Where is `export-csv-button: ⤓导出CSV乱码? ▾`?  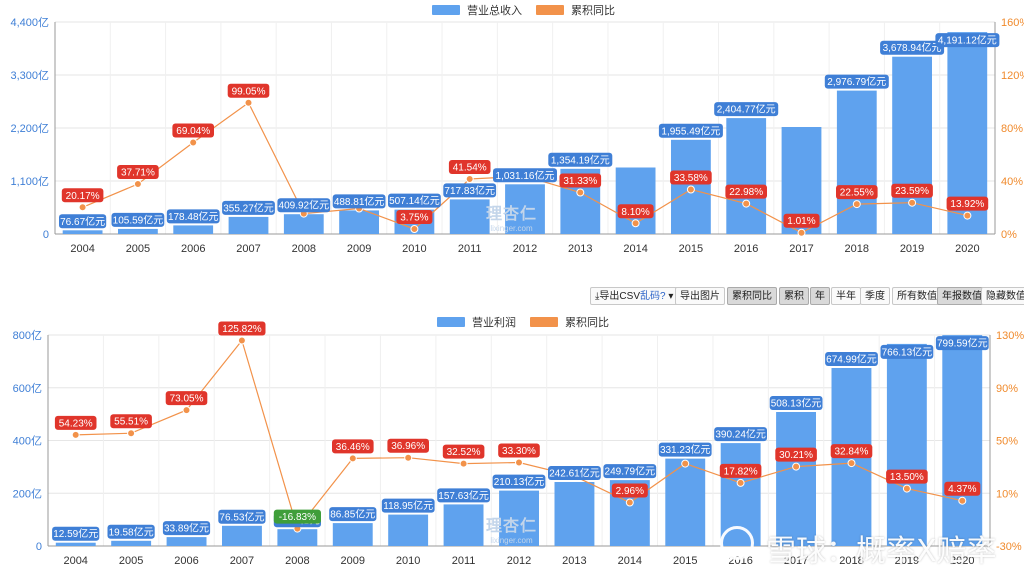
export-csv-button: ⤓导出CSV乱码? ▾ is located at coordinates (634, 296).